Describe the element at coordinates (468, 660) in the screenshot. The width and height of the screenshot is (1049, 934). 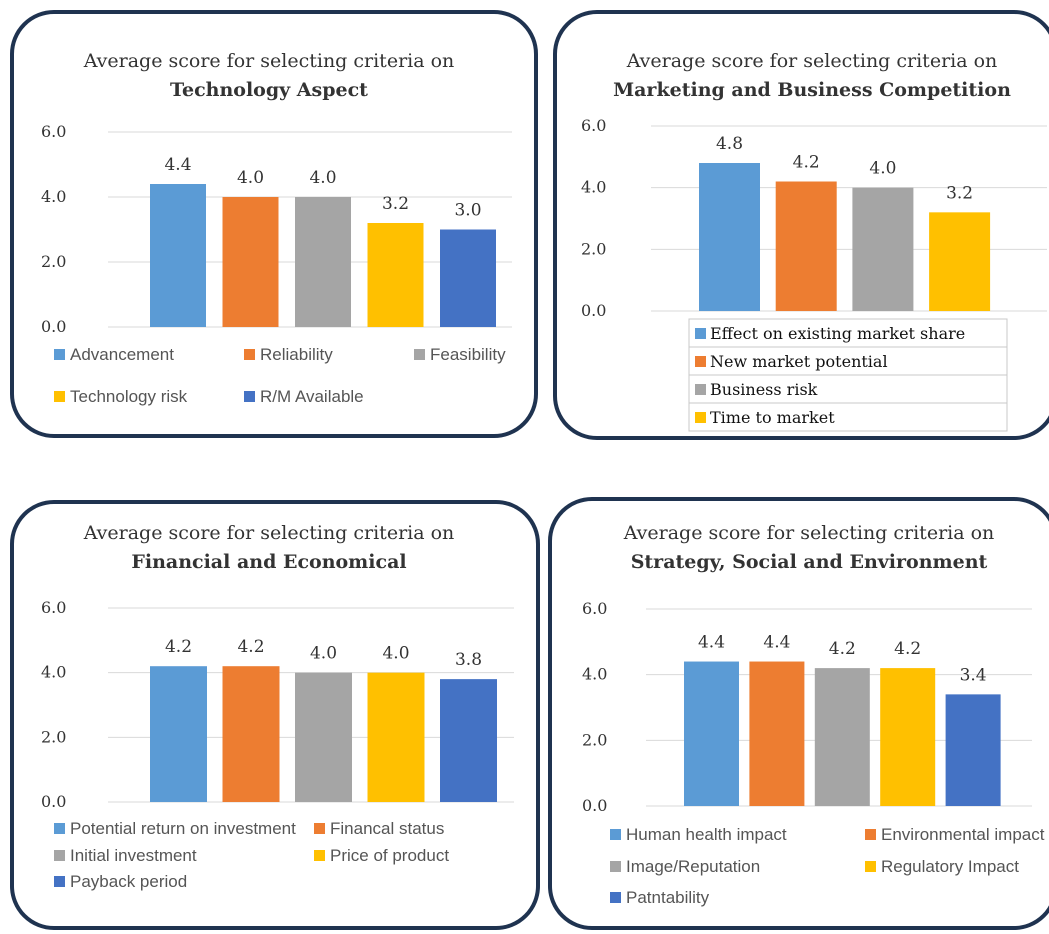
I see `data-label: 3.8` at that location.